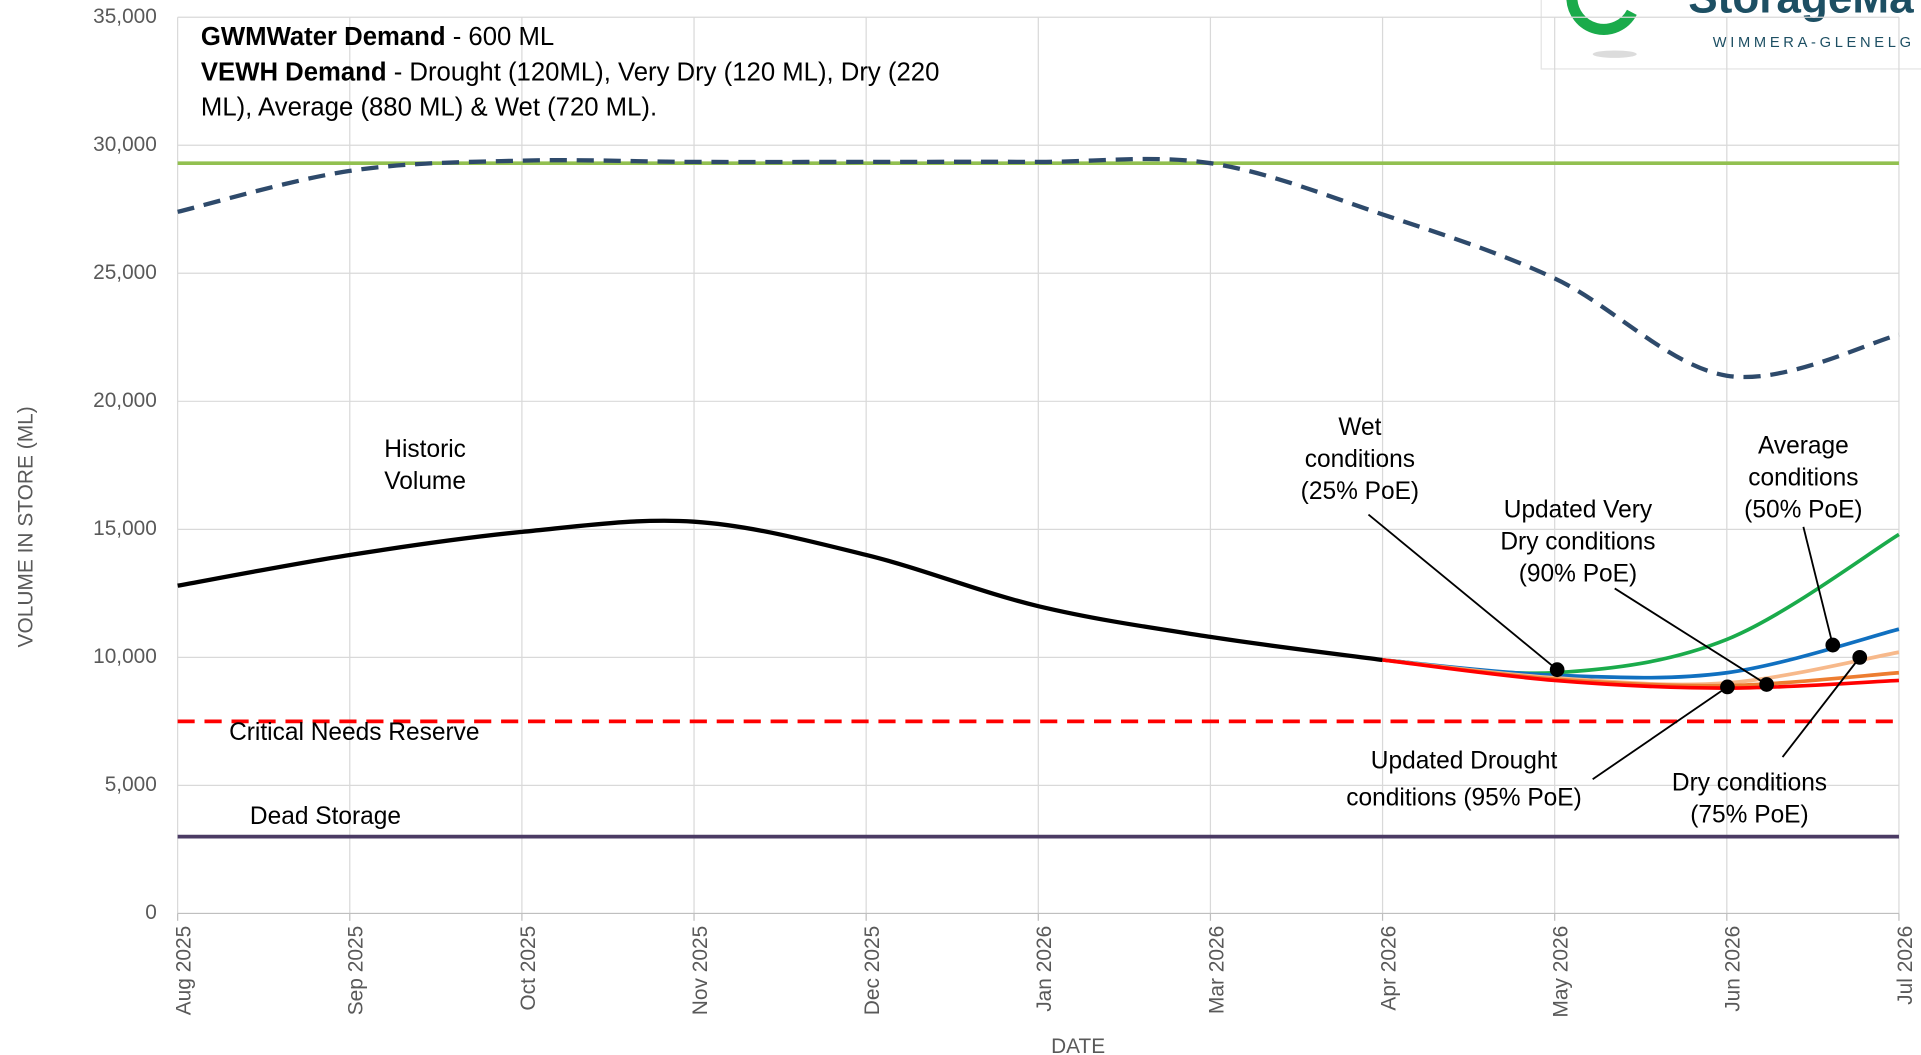  Describe the element at coordinates (125, 400) in the screenshot. I see `y-tick-label: 20,000` at that location.